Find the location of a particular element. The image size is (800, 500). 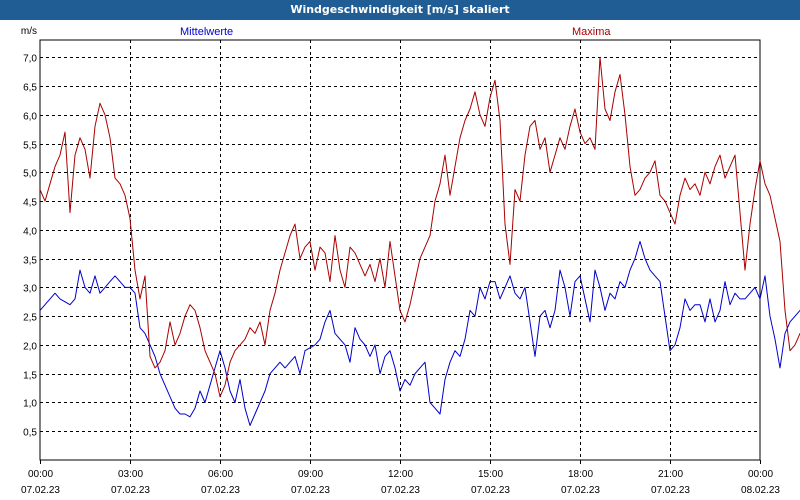

x-tick-time: 18:00 is located at coordinates (580, 474).